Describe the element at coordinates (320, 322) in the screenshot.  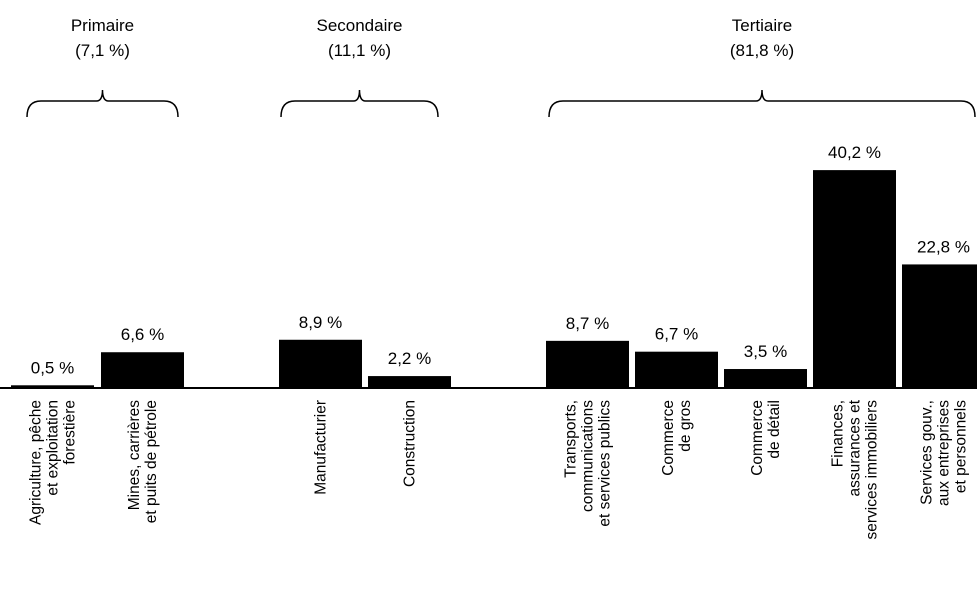
I see `data-label-2: 8,9 %` at that location.